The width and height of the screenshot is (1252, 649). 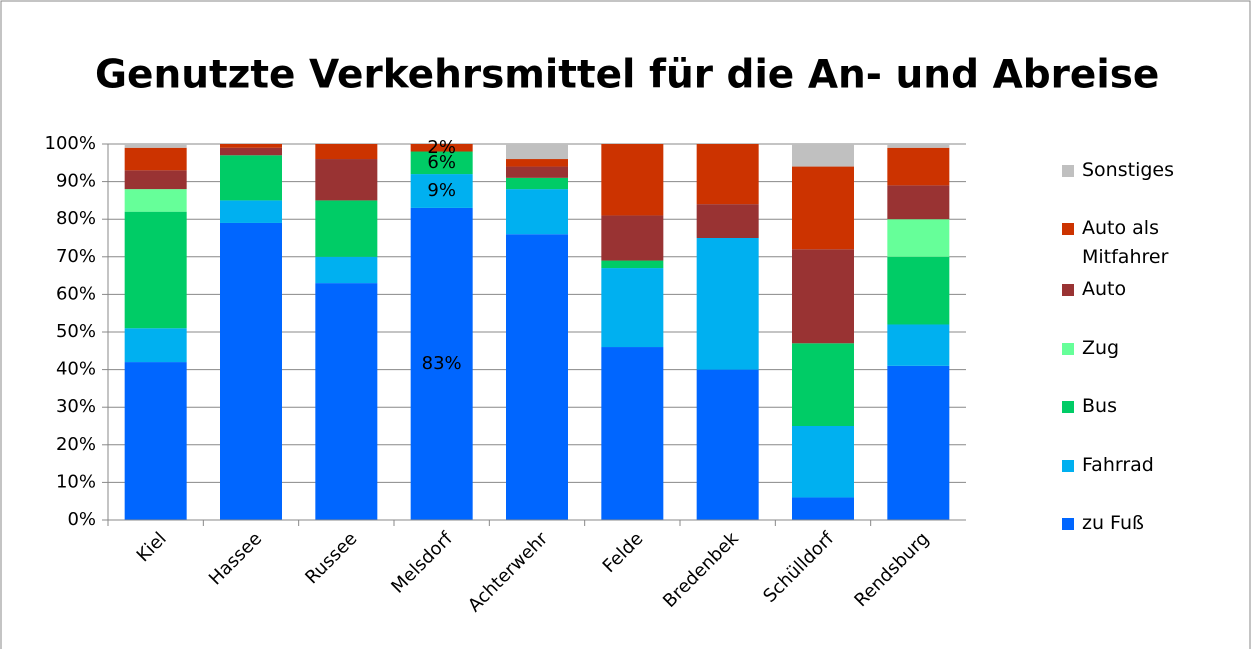 I want to click on y-tick-label: 90%, so click(x=76, y=181).